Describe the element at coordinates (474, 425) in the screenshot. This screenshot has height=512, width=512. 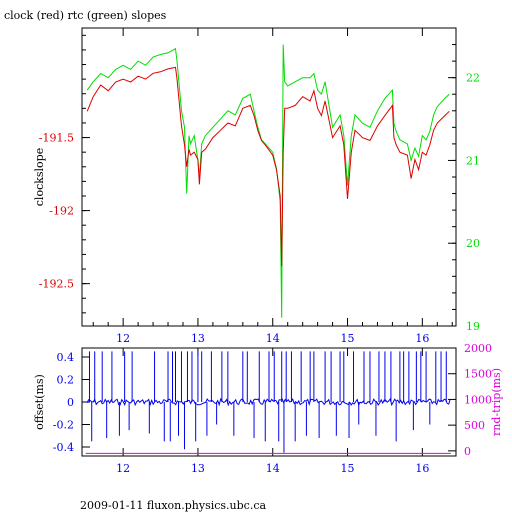
I see `bottom-y-tick-label-right: 500` at that location.